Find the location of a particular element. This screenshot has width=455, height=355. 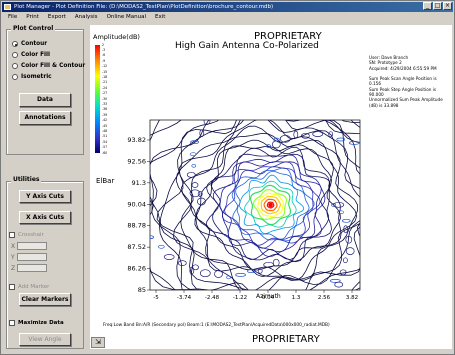

y-label: Y is located at coordinates (13, 257).